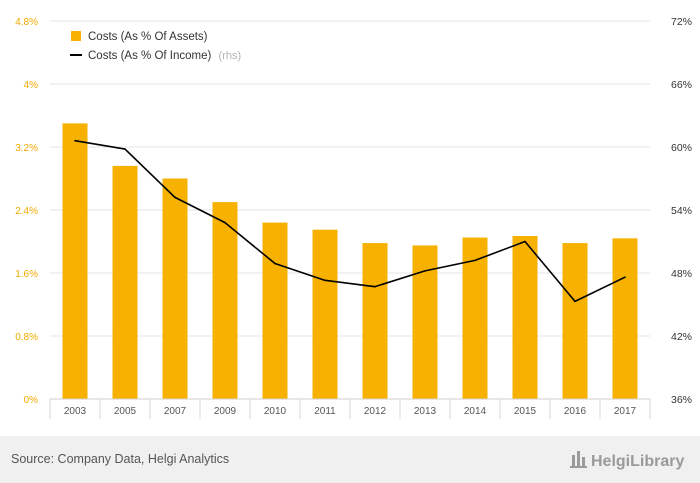 This screenshot has height=483, width=700. Describe the element at coordinates (26, 22) in the screenshot. I see `y-left-tick-label: 4.8%` at that location.